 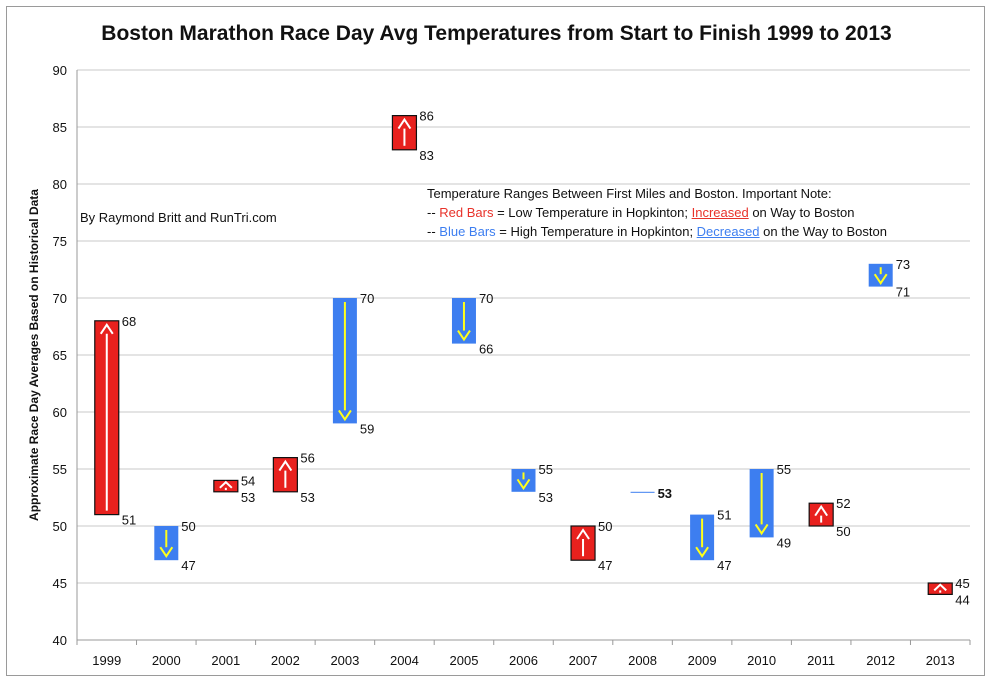 What do you see at coordinates (129, 520) in the screenshot?
I see `data-label-low: 51` at bounding box center [129, 520].